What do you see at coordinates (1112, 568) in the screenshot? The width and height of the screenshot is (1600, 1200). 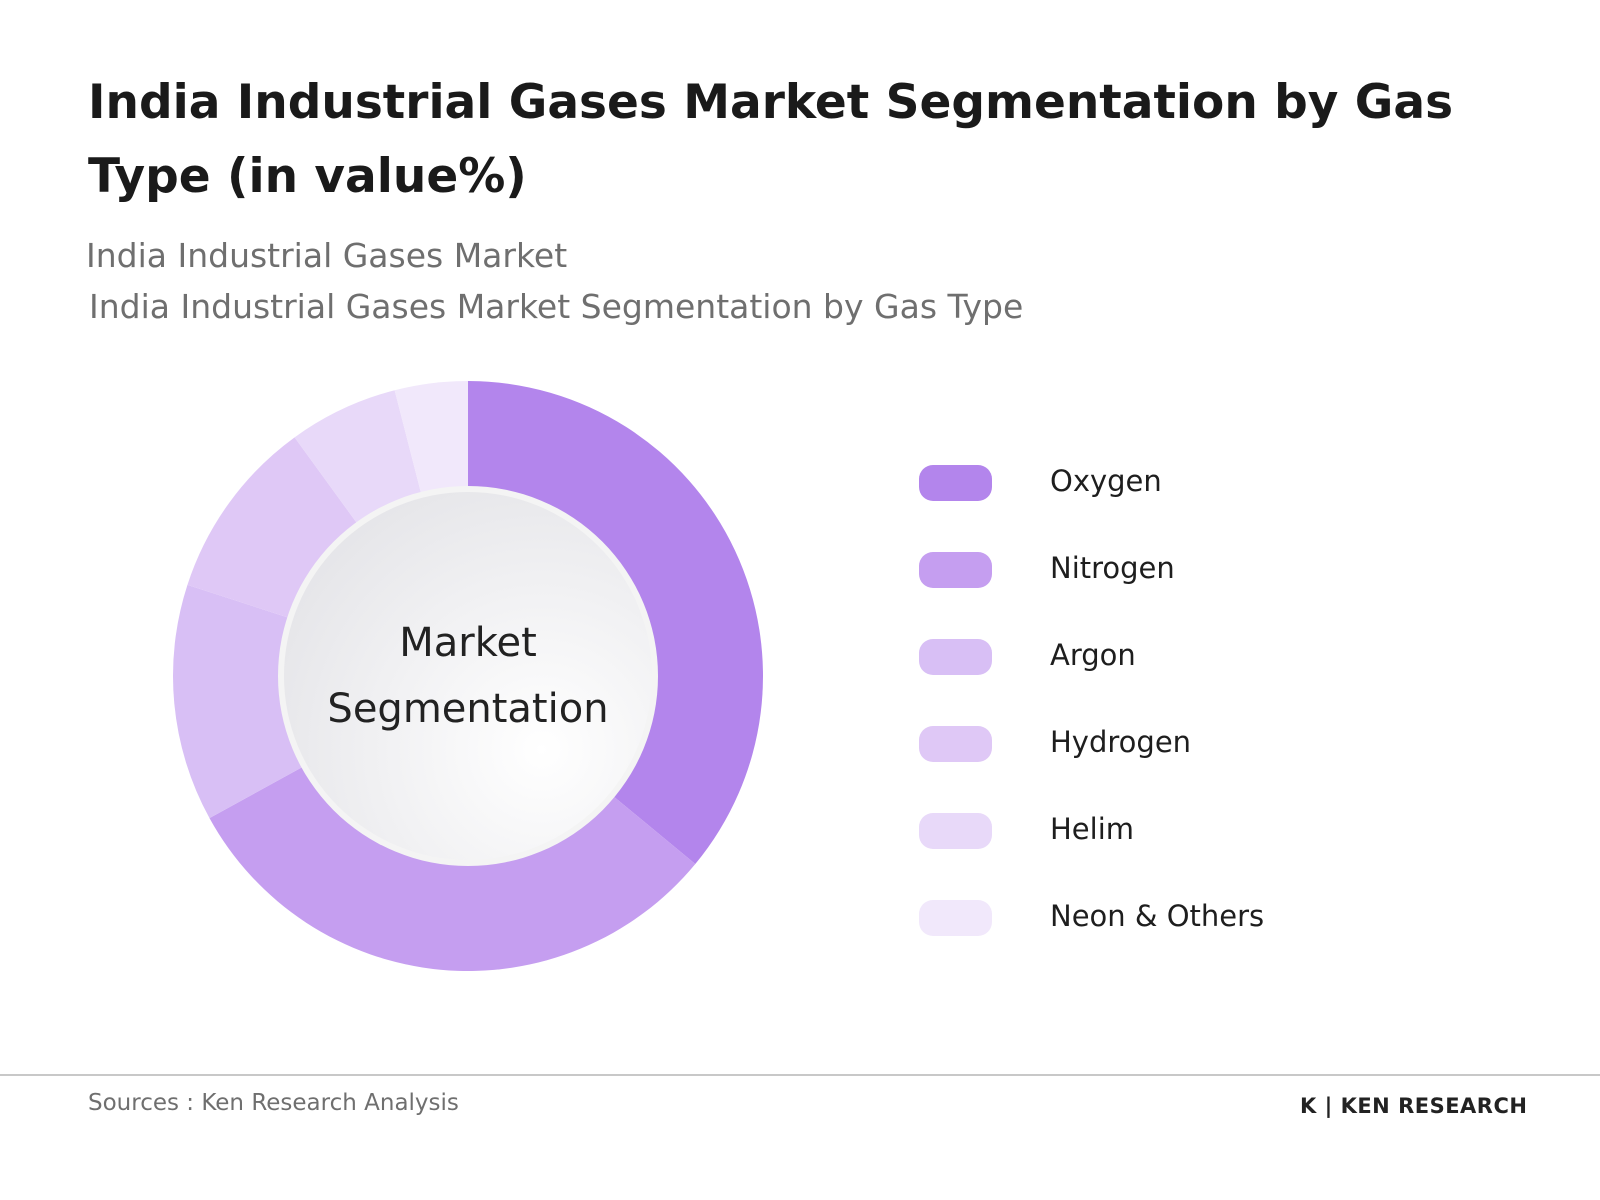 I see `legend-label: Nitrogen` at bounding box center [1112, 568].